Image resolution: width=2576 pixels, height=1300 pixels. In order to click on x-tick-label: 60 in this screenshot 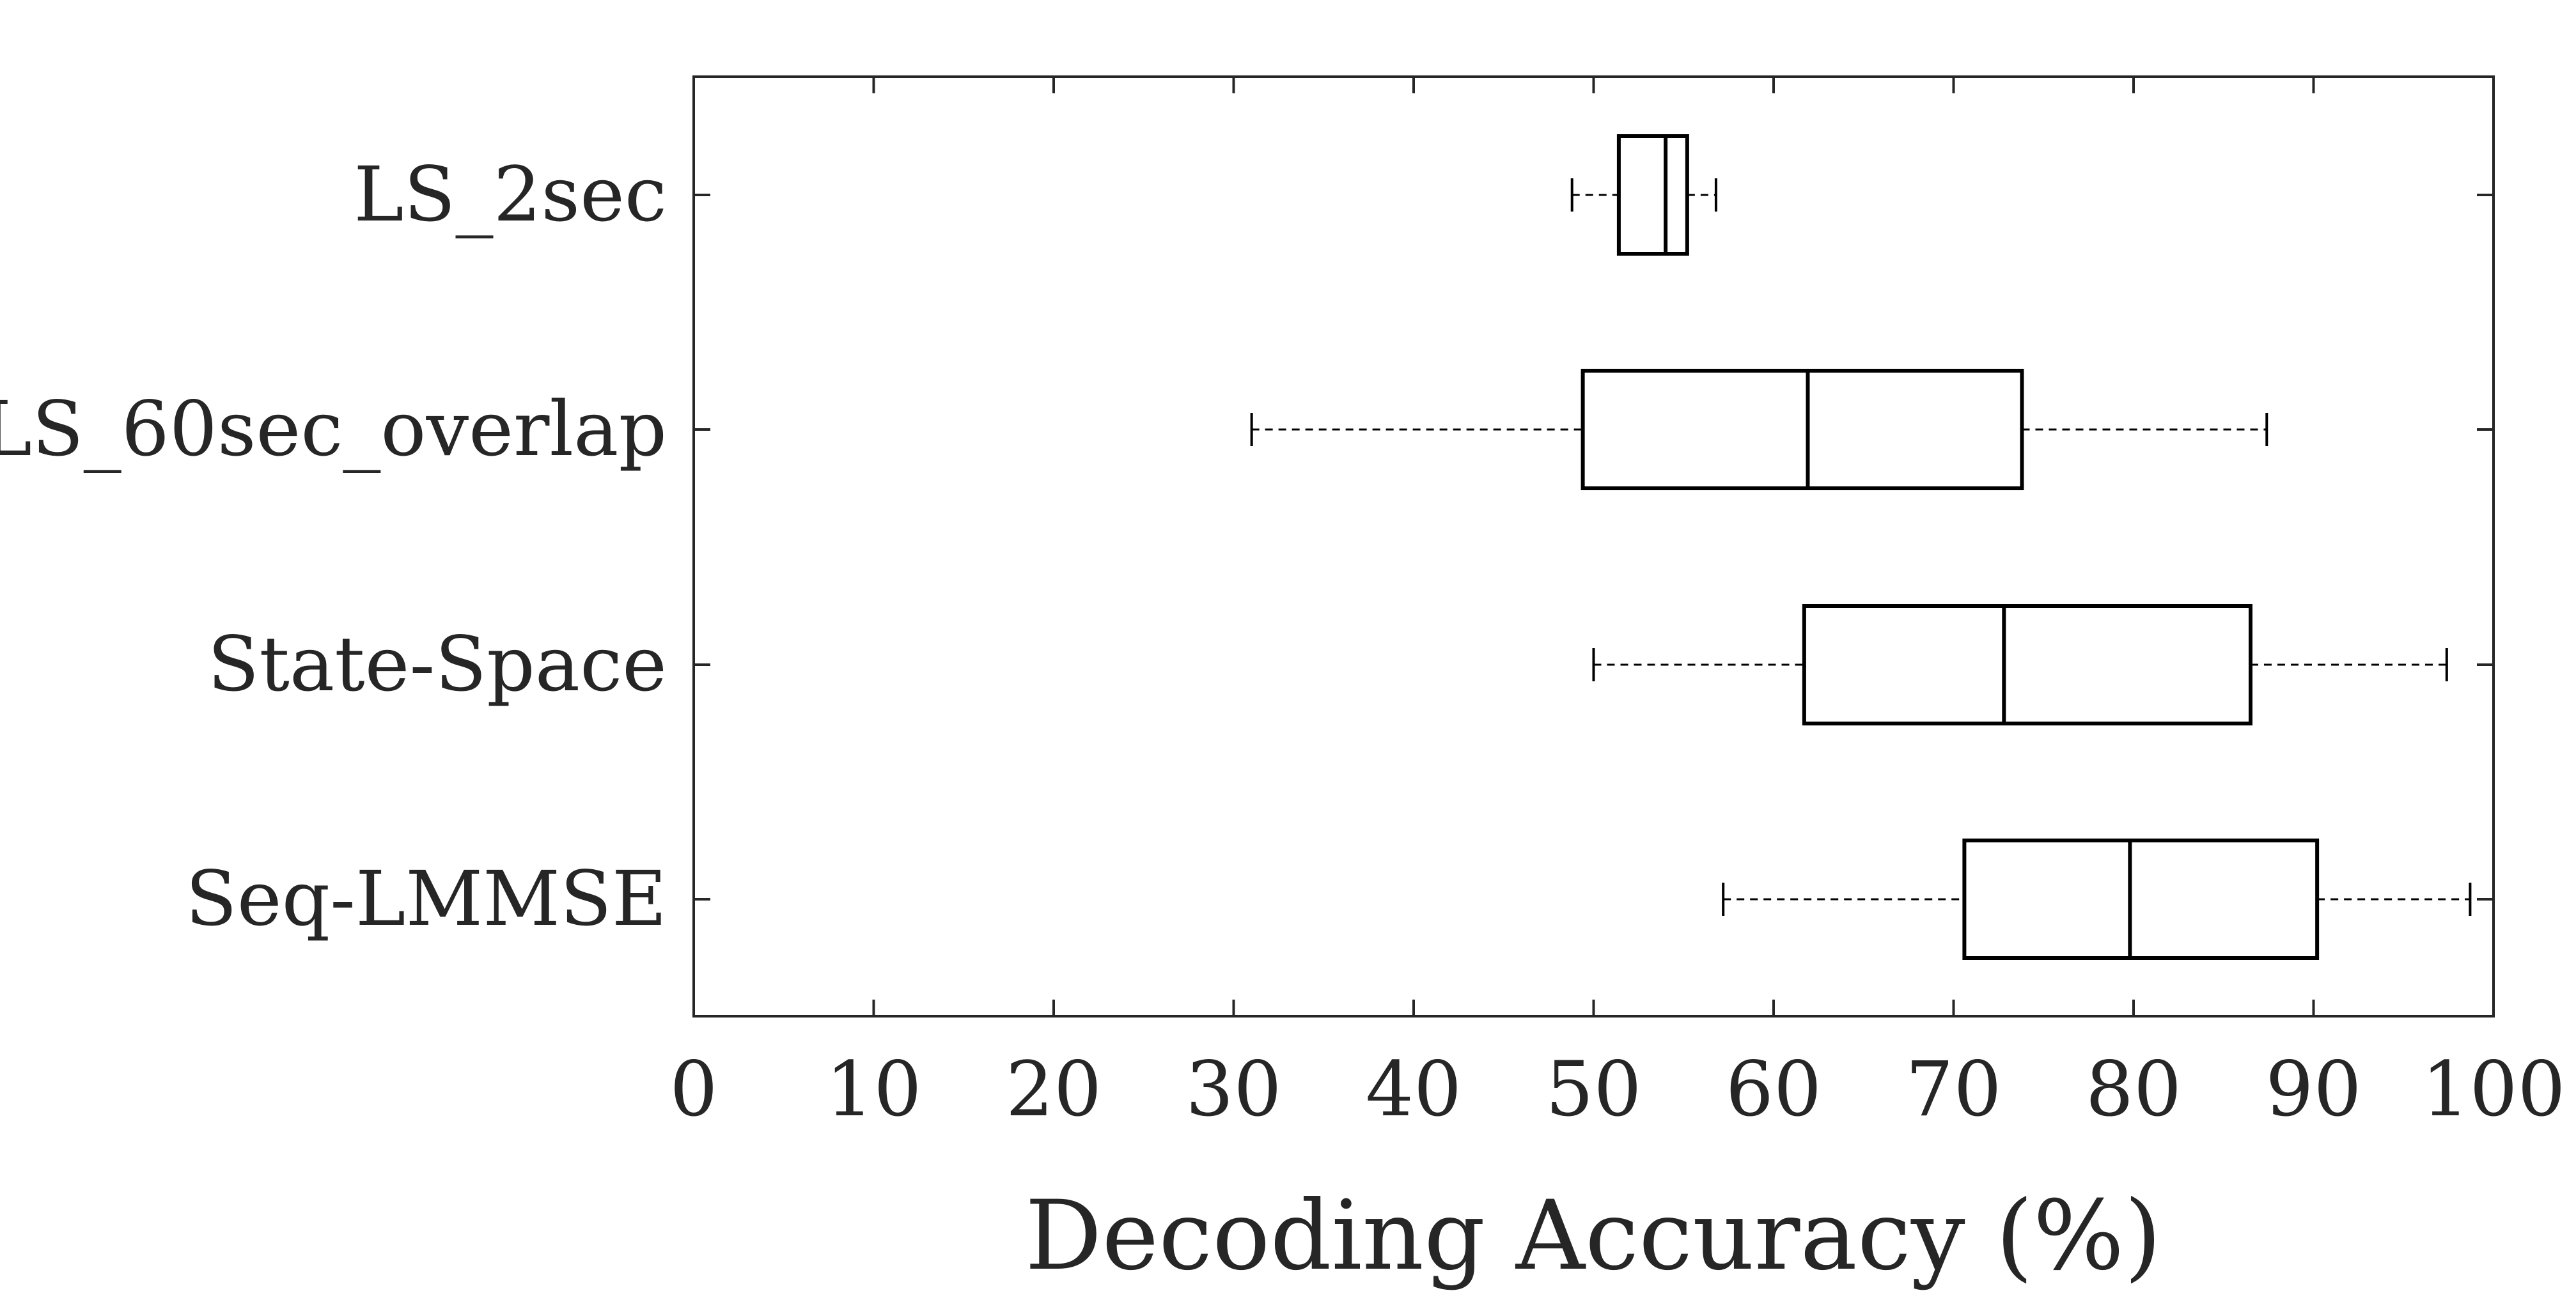, I will do `click(1774, 1089)`.